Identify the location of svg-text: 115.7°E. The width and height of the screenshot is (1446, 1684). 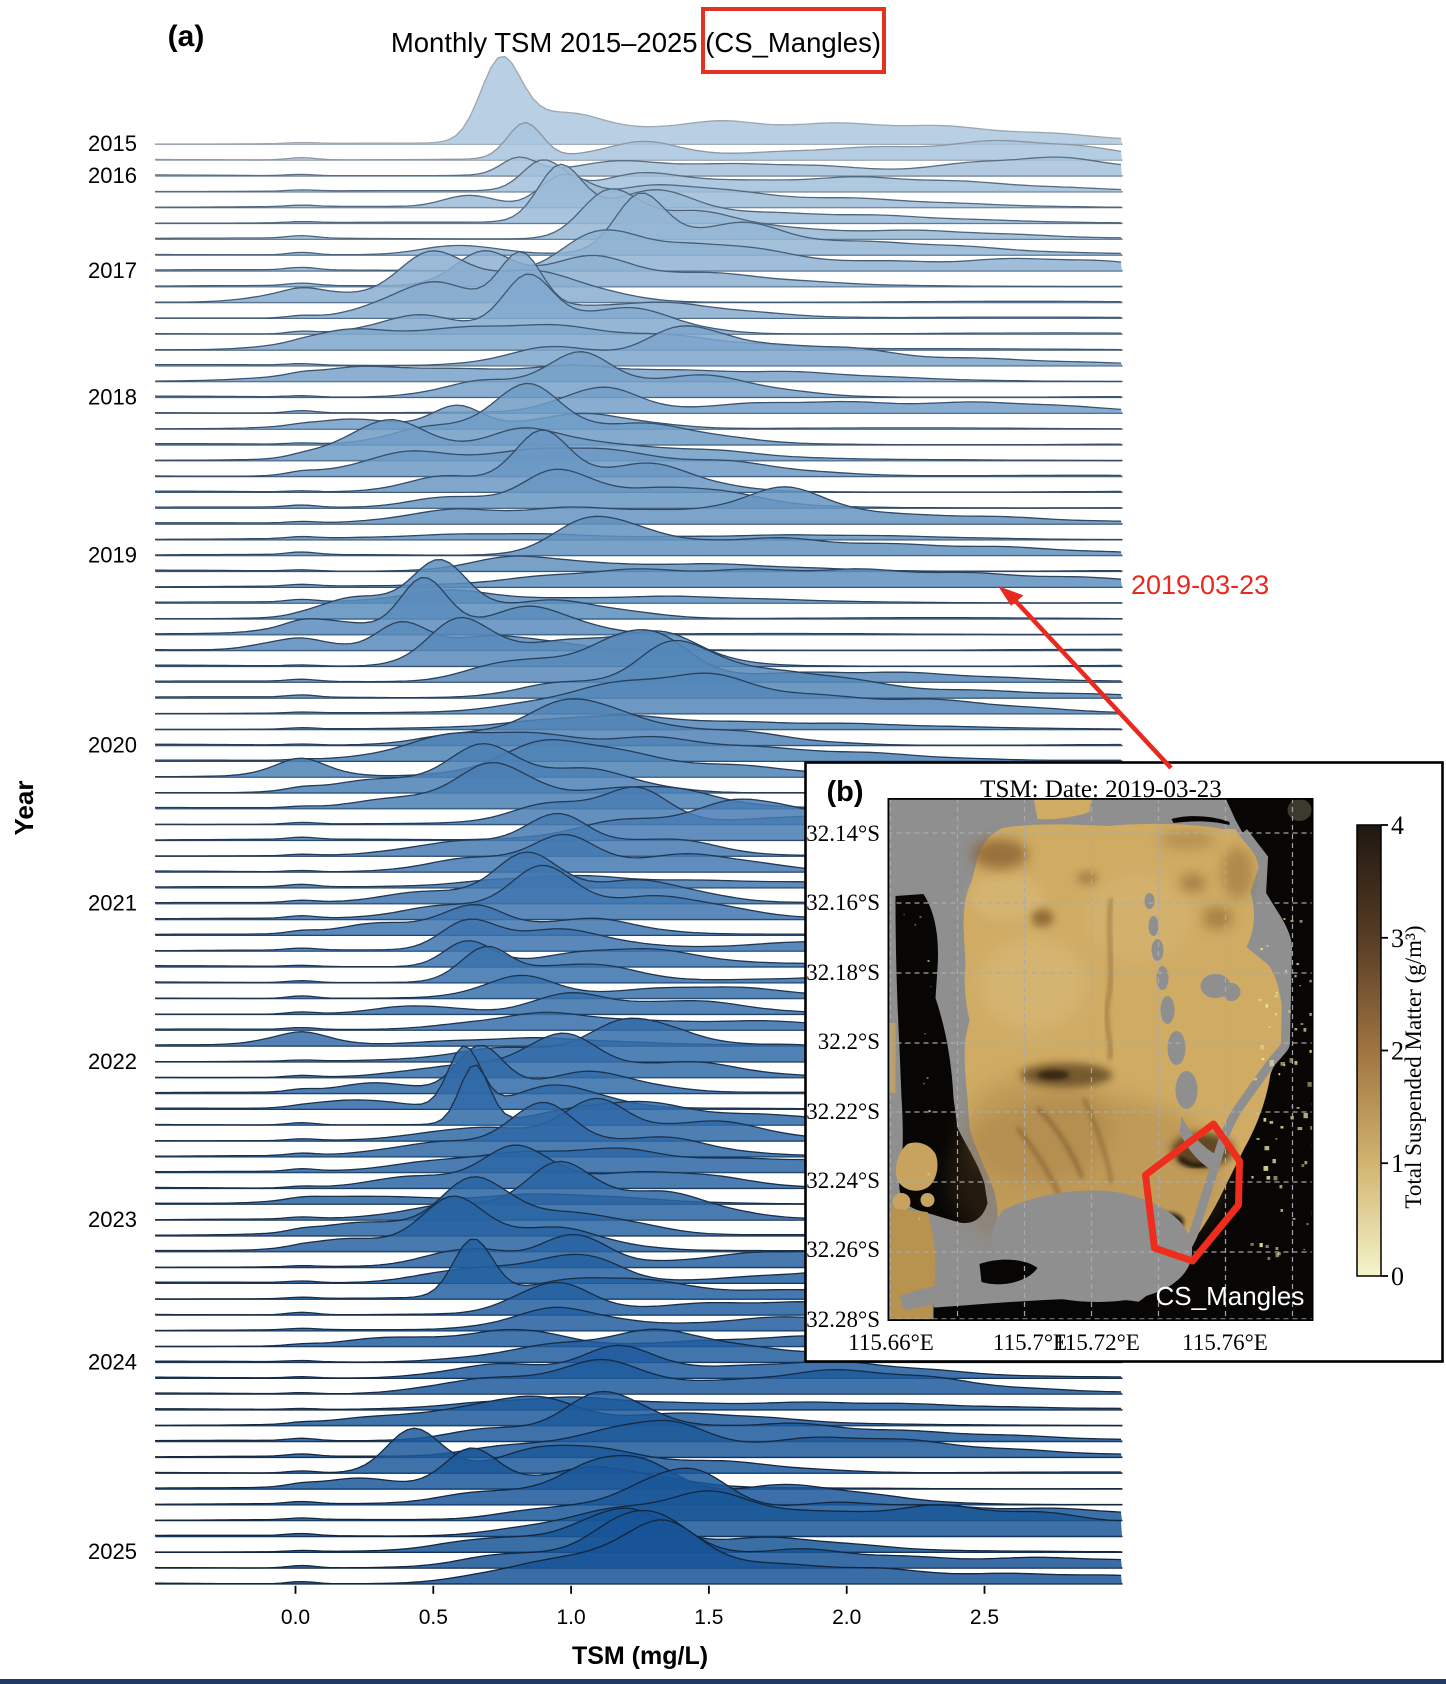
(1030, 1342).